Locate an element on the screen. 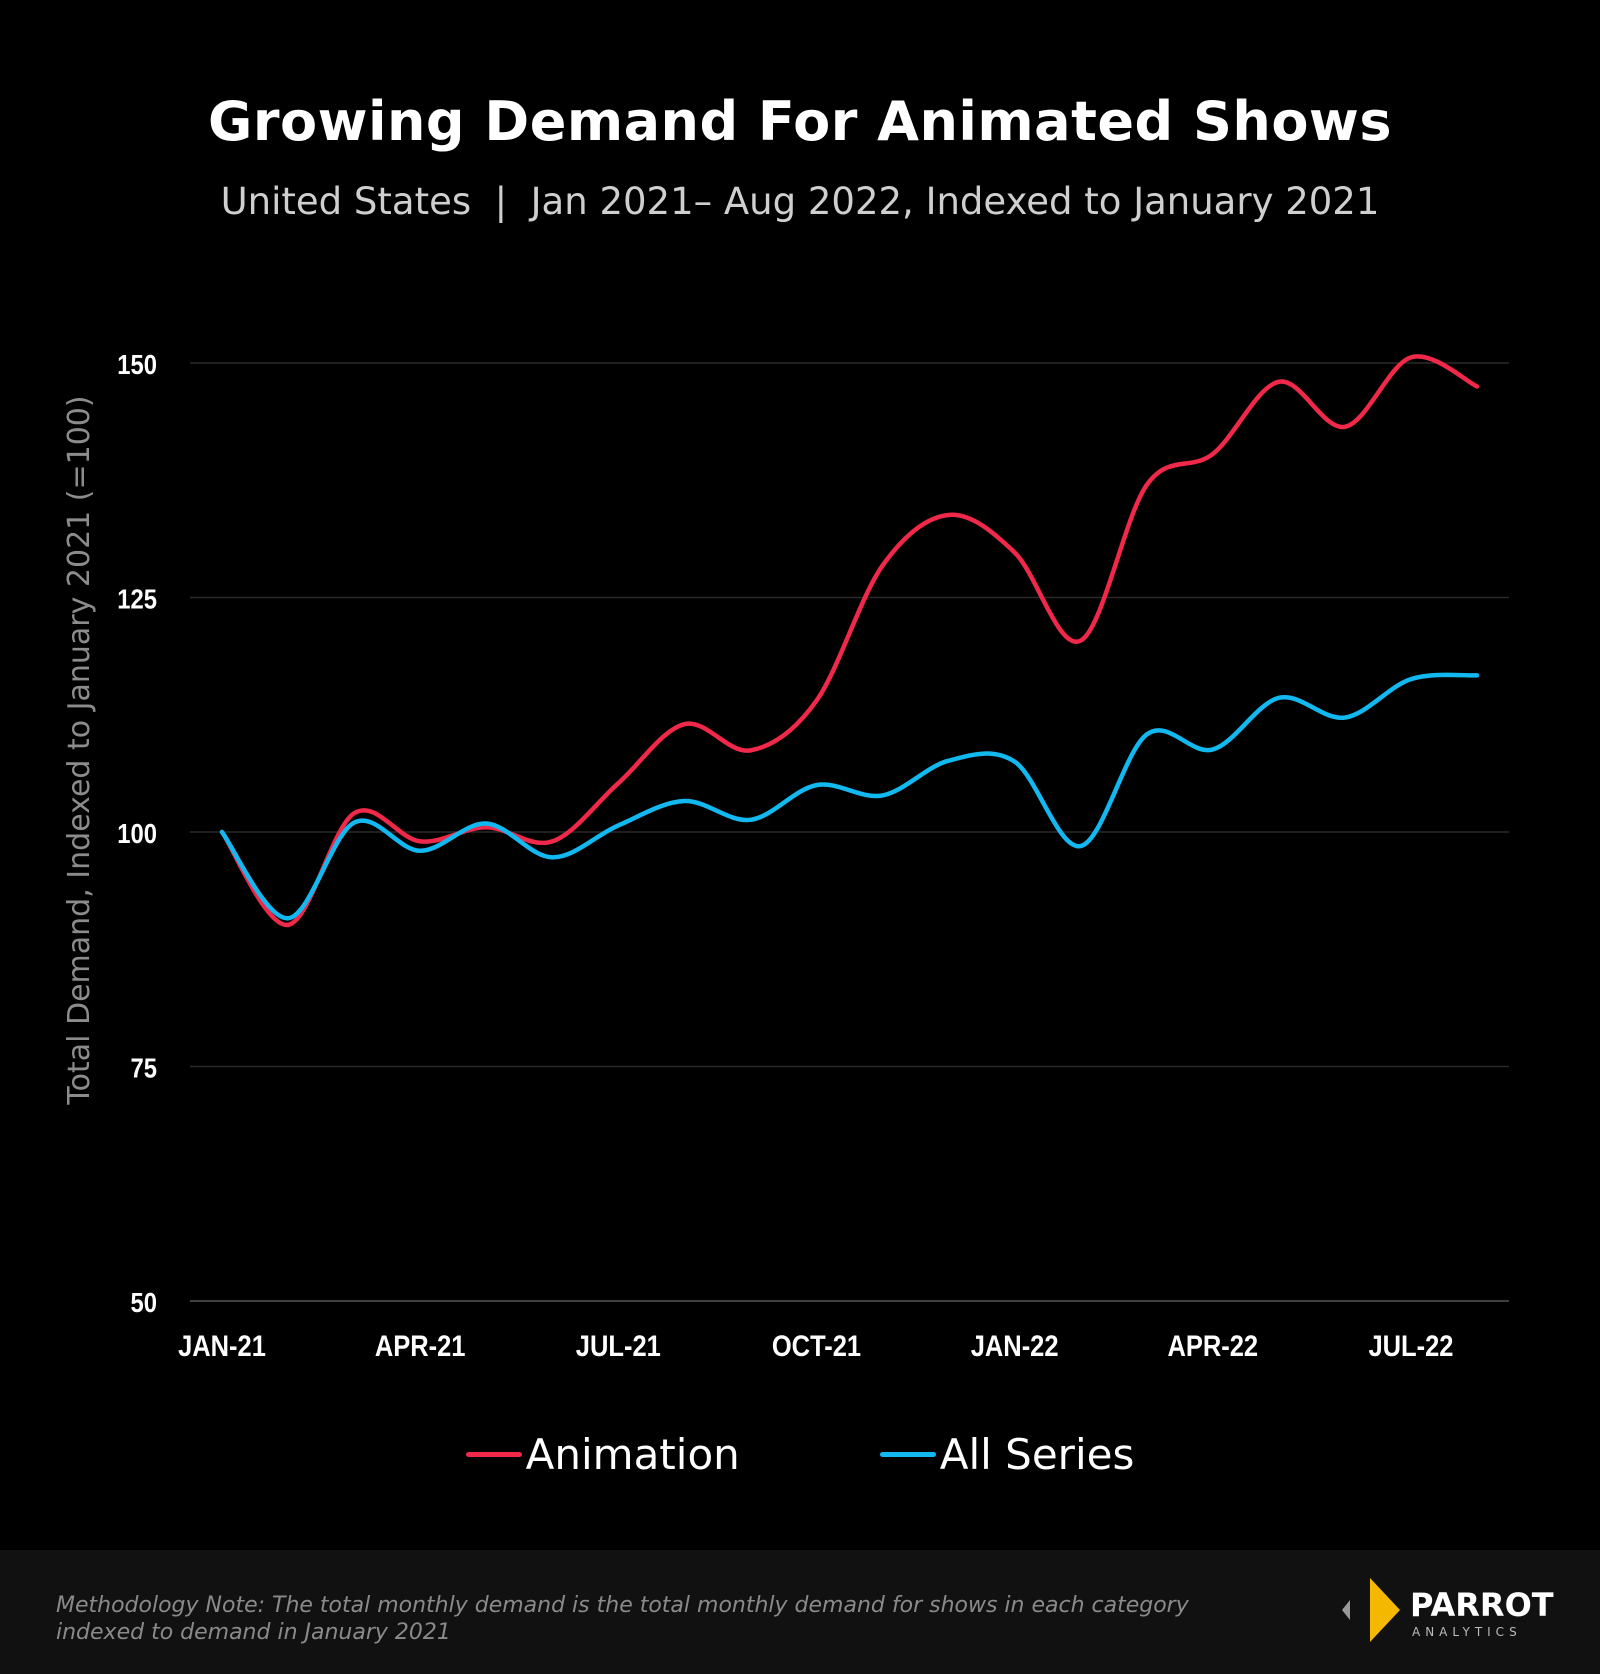  legend-item-animation: Animation is located at coordinates (602, 1454).